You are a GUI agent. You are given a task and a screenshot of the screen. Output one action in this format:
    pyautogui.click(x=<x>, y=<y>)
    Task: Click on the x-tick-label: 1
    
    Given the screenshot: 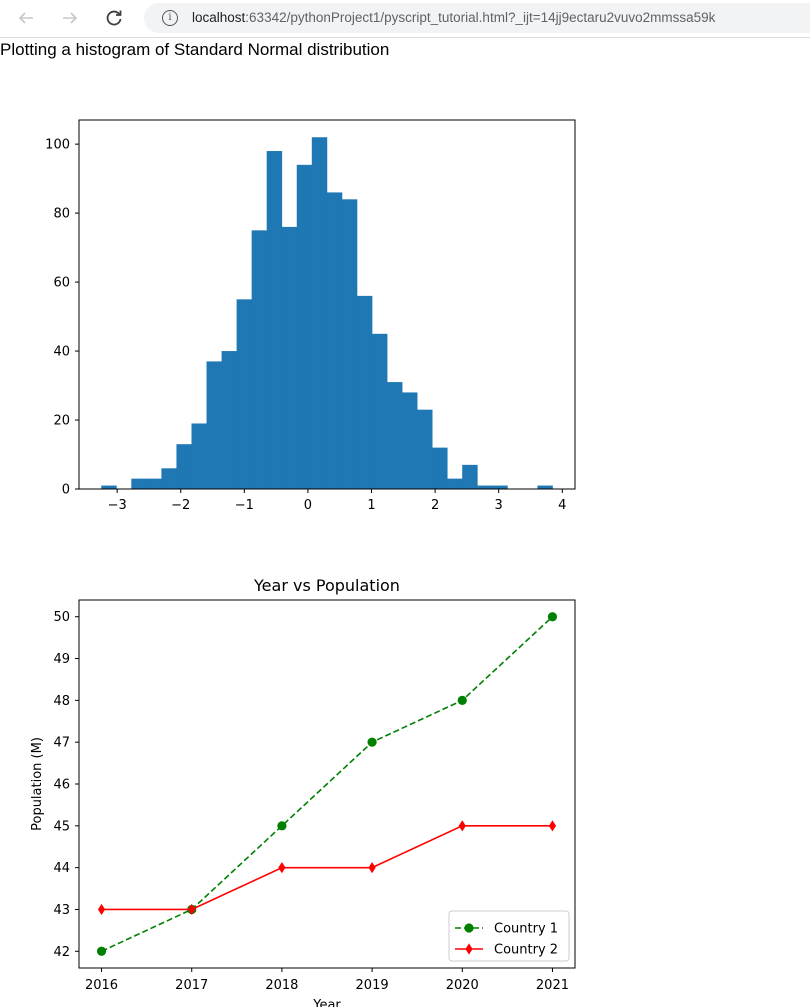 What is the action you would take?
    pyautogui.click(x=371, y=505)
    